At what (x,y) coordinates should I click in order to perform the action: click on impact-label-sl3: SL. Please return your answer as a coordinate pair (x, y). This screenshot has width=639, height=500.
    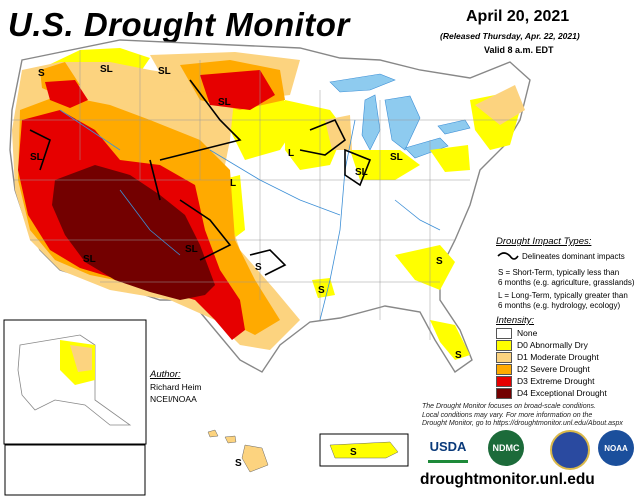
    Looking at the image, I should click on (224, 102).